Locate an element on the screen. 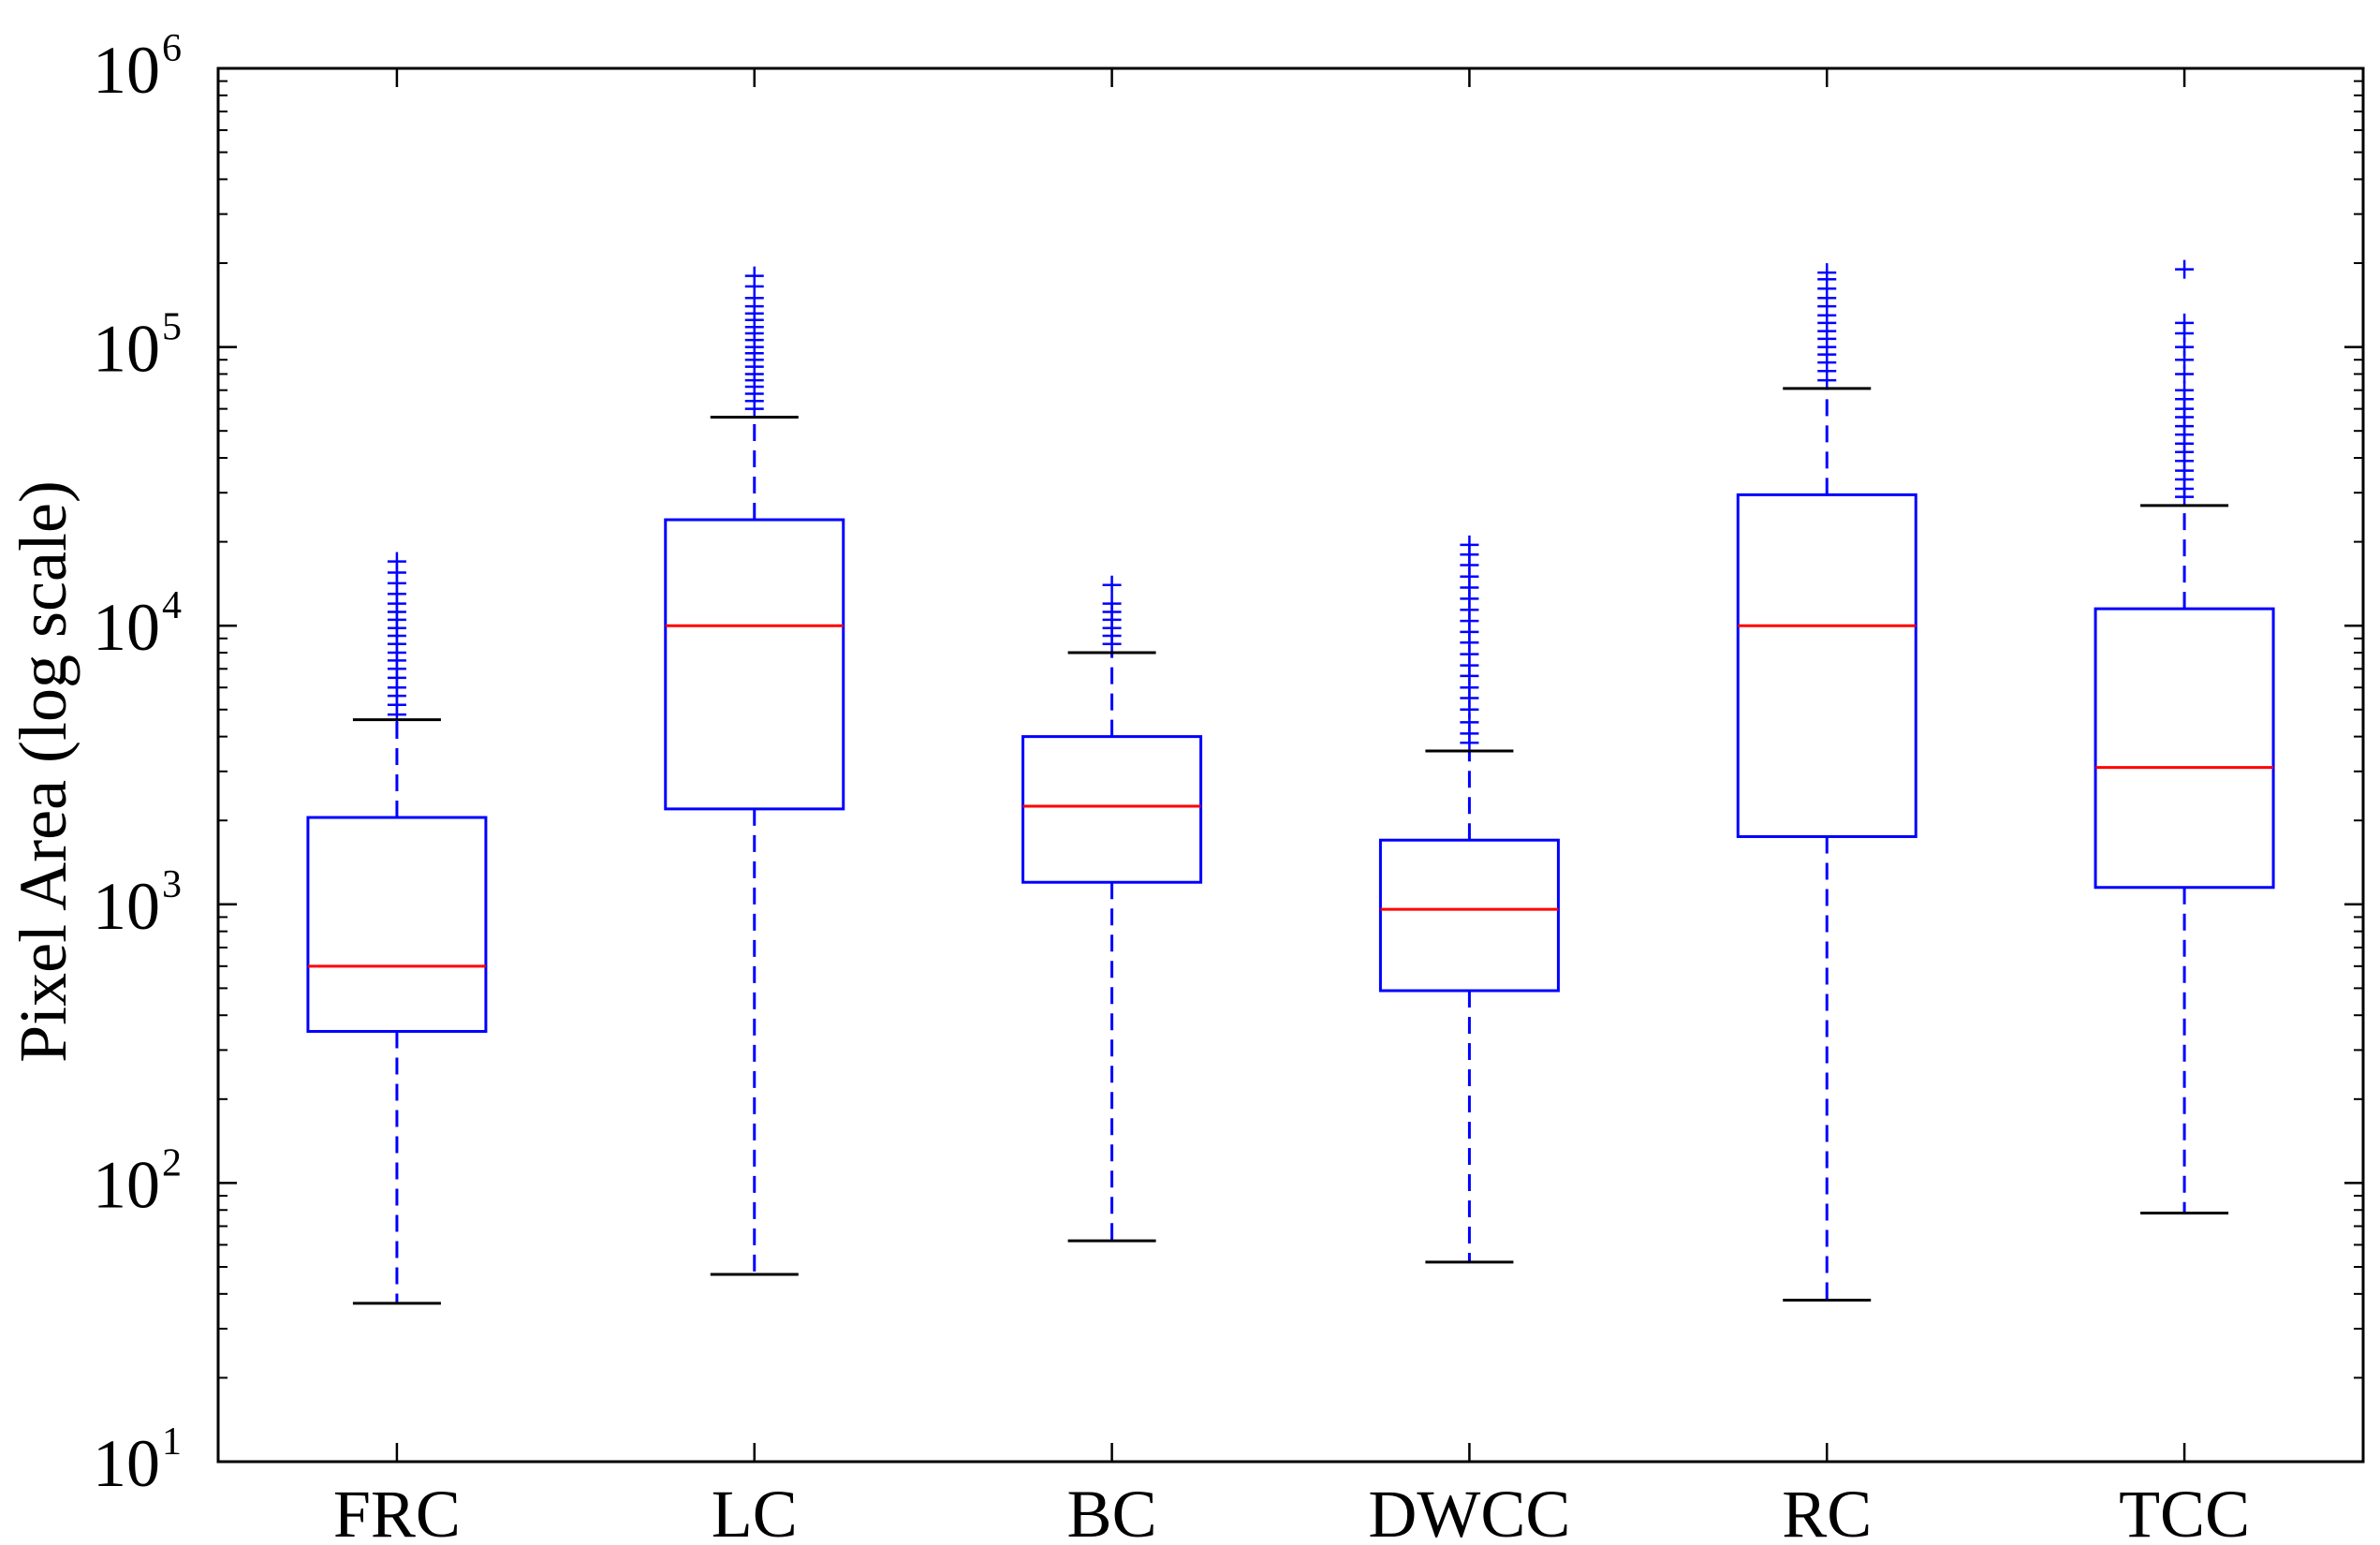 Image resolution: width=2380 pixels, height=1545 pixels. y-tick-label-exponent: 5 is located at coordinates (172, 327).